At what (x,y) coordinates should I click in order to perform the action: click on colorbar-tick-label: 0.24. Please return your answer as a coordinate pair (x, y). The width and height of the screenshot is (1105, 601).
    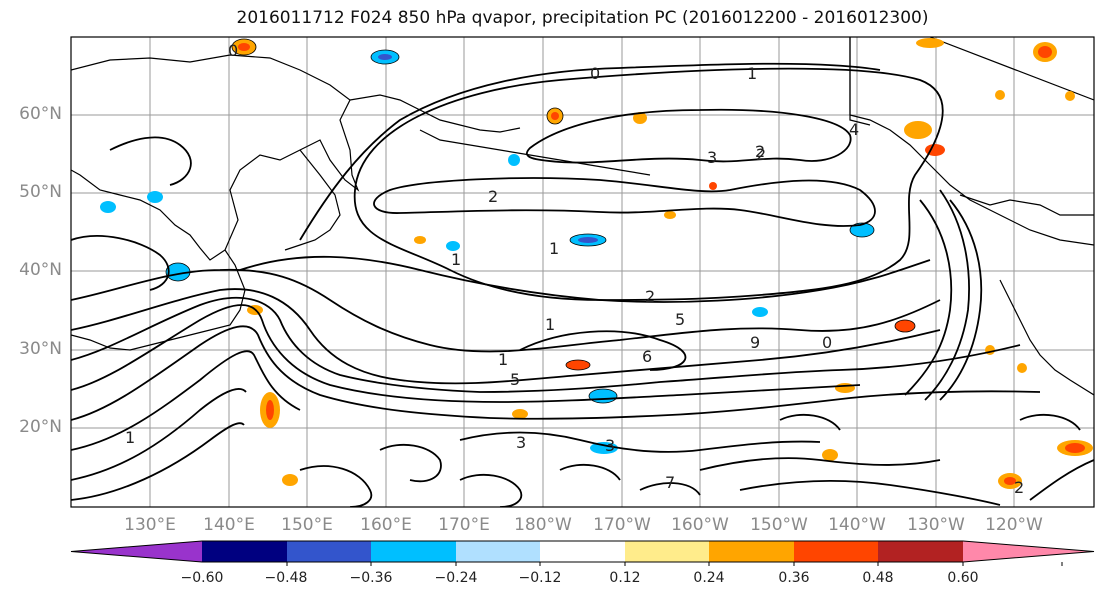
    Looking at the image, I should click on (709, 578).